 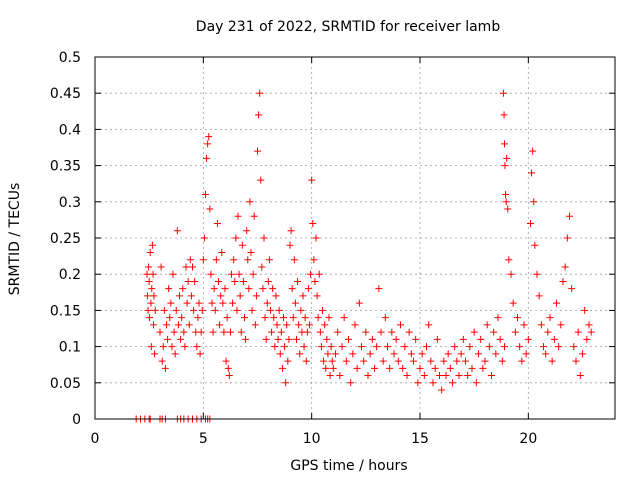 What do you see at coordinates (70, 130) in the screenshot?
I see `y-tick-label: 0.4` at bounding box center [70, 130].